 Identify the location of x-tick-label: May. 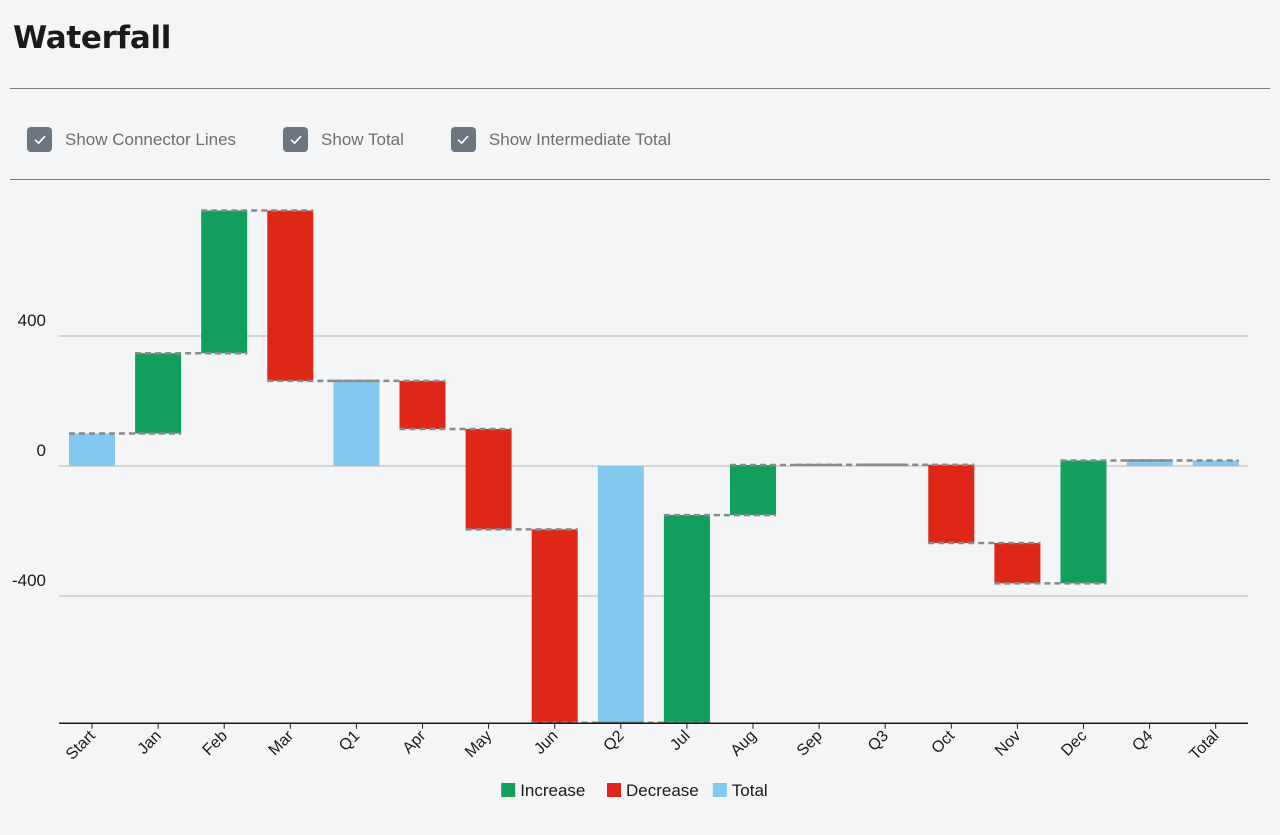
(478, 744).